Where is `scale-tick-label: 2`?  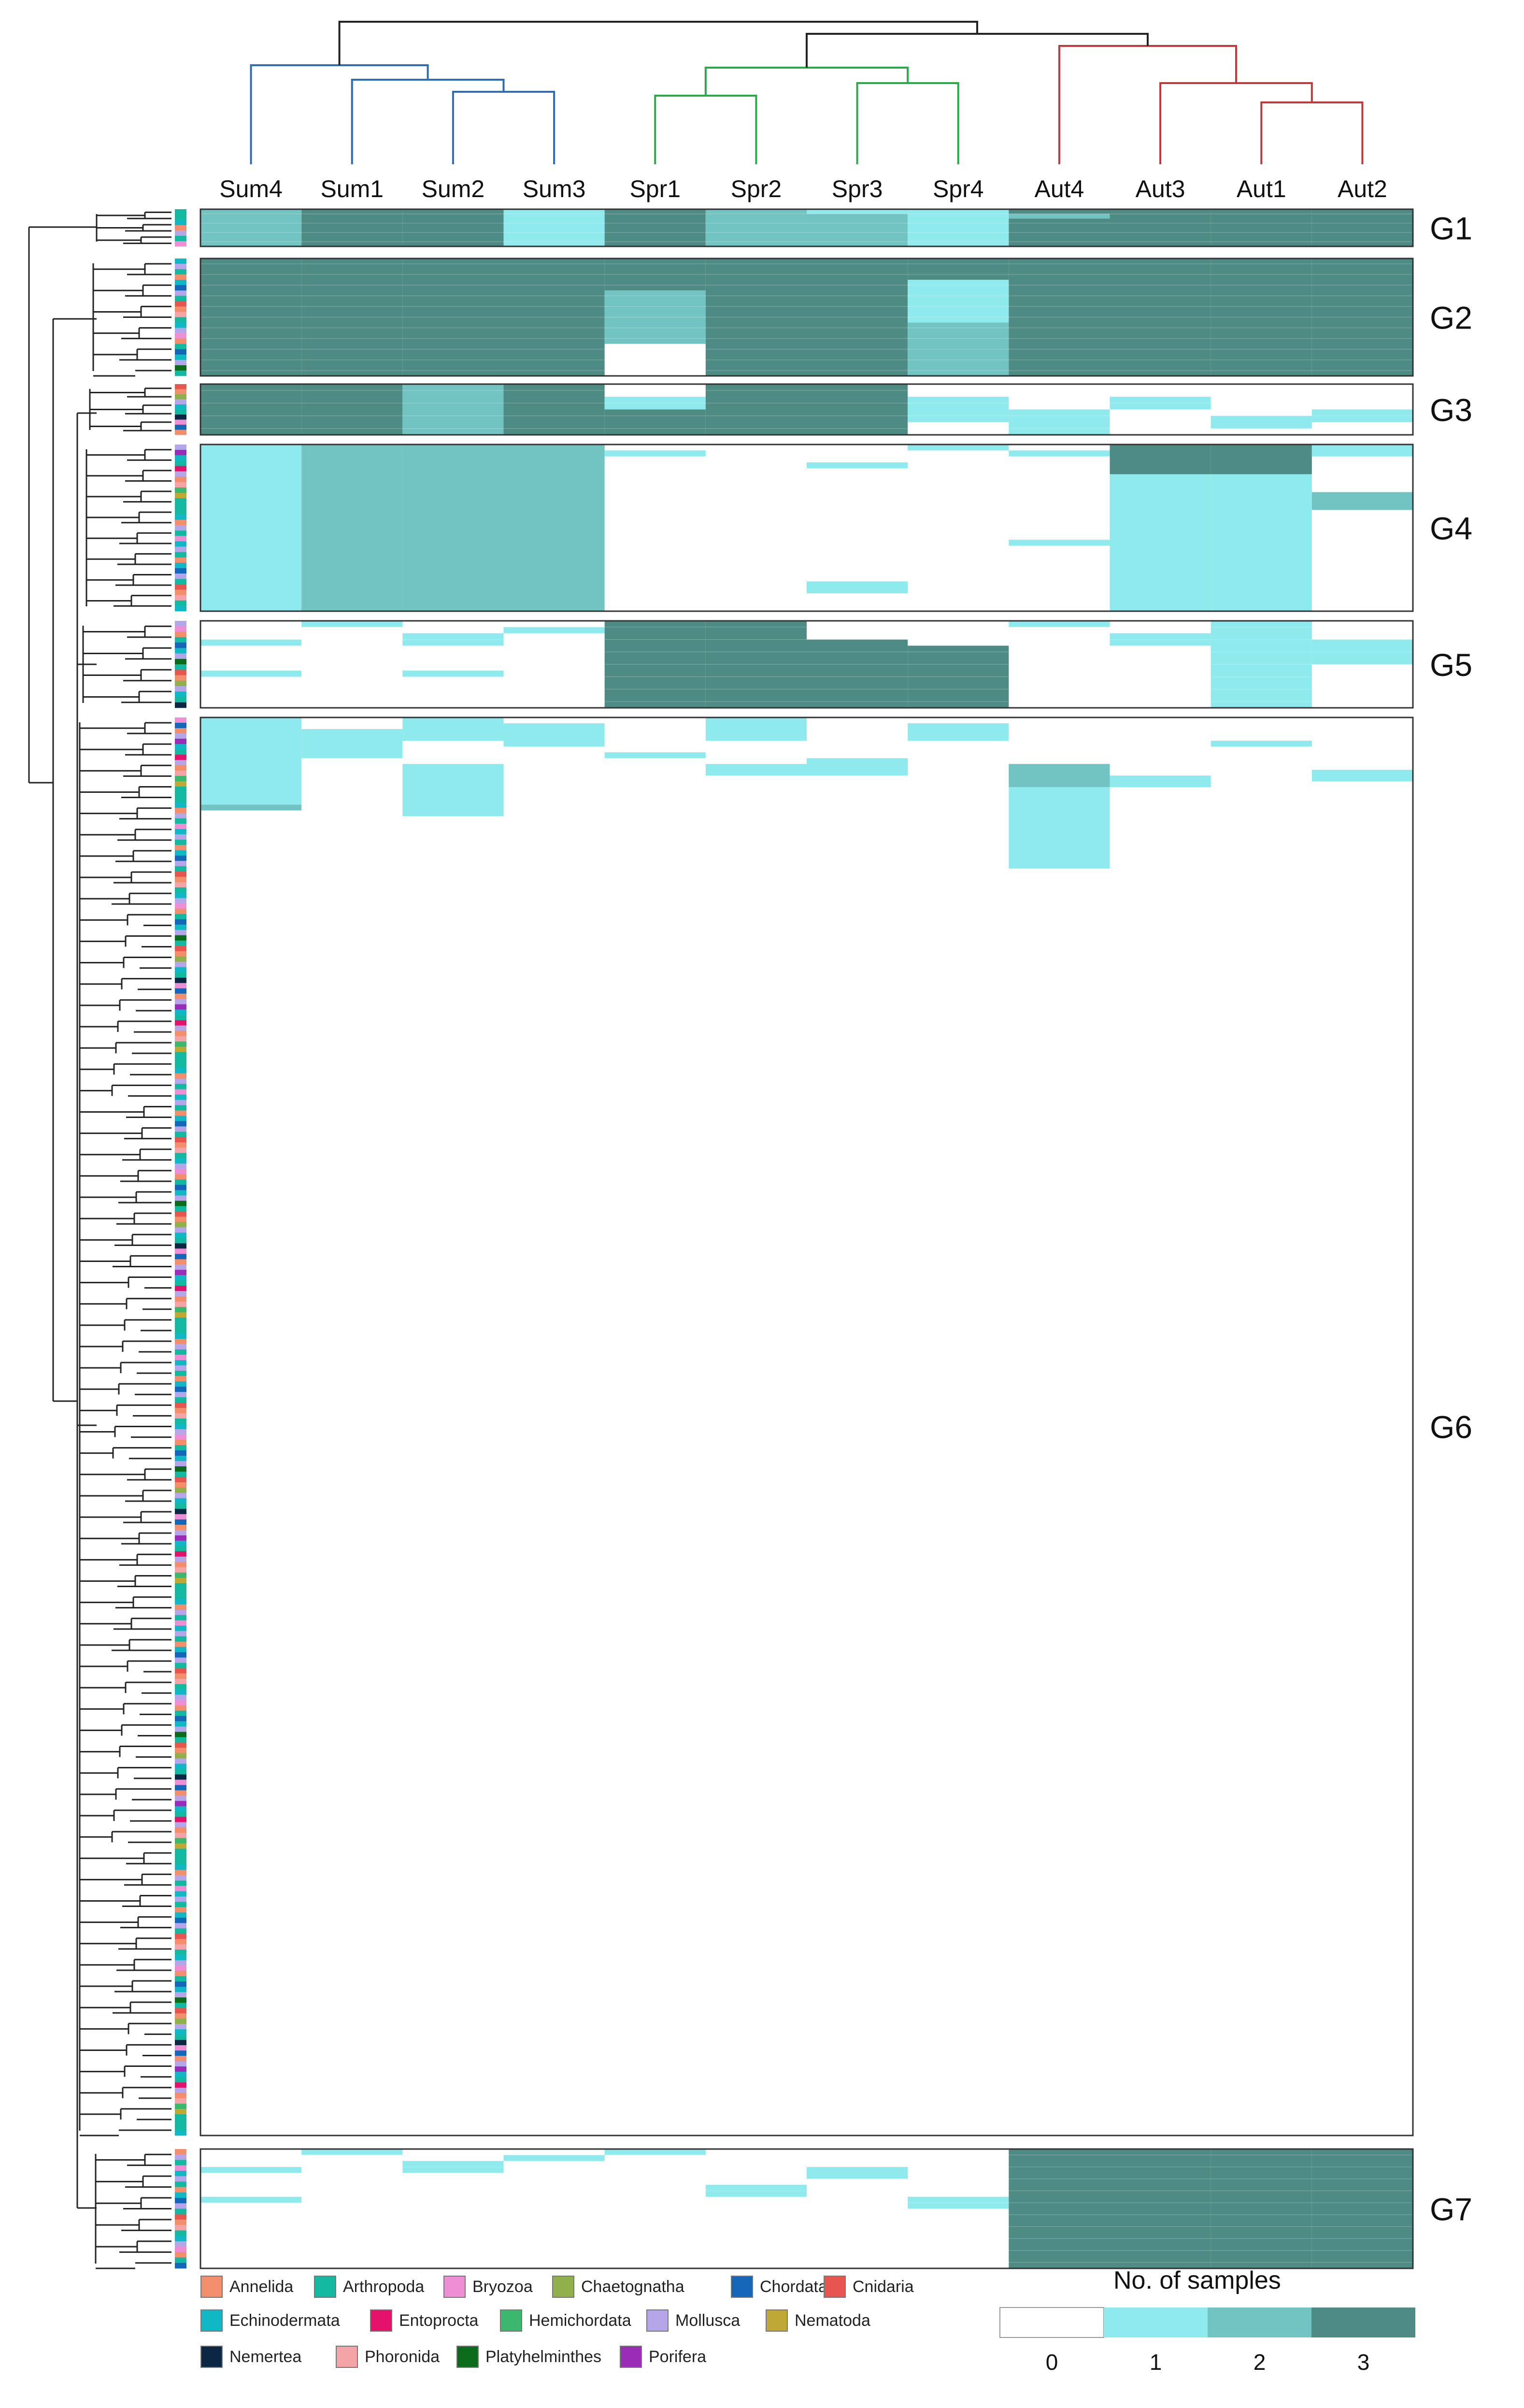
scale-tick-label: 2 is located at coordinates (1259, 2363).